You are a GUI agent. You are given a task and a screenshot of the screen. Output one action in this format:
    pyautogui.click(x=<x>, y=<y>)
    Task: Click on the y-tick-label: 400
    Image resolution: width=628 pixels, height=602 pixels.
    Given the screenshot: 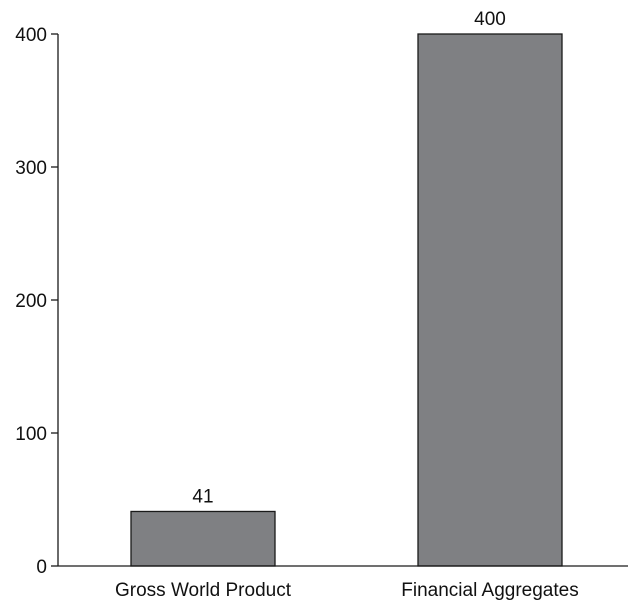 What is the action you would take?
    pyautogui.click(x=31, y=35)
    